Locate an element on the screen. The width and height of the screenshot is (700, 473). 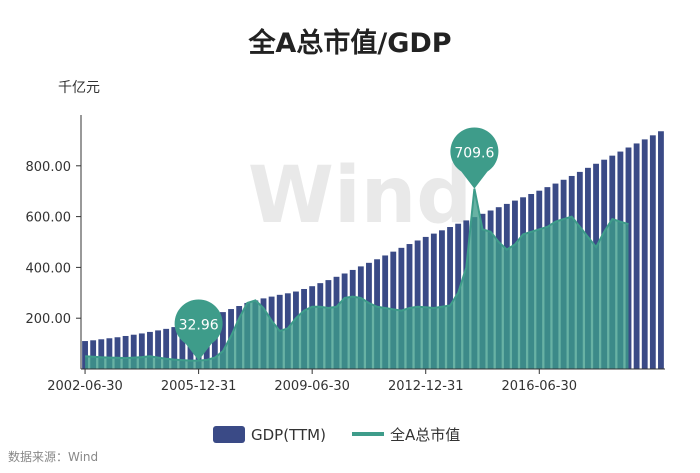
annotation-pin: 709.6 is located at coordinates (474, 158).